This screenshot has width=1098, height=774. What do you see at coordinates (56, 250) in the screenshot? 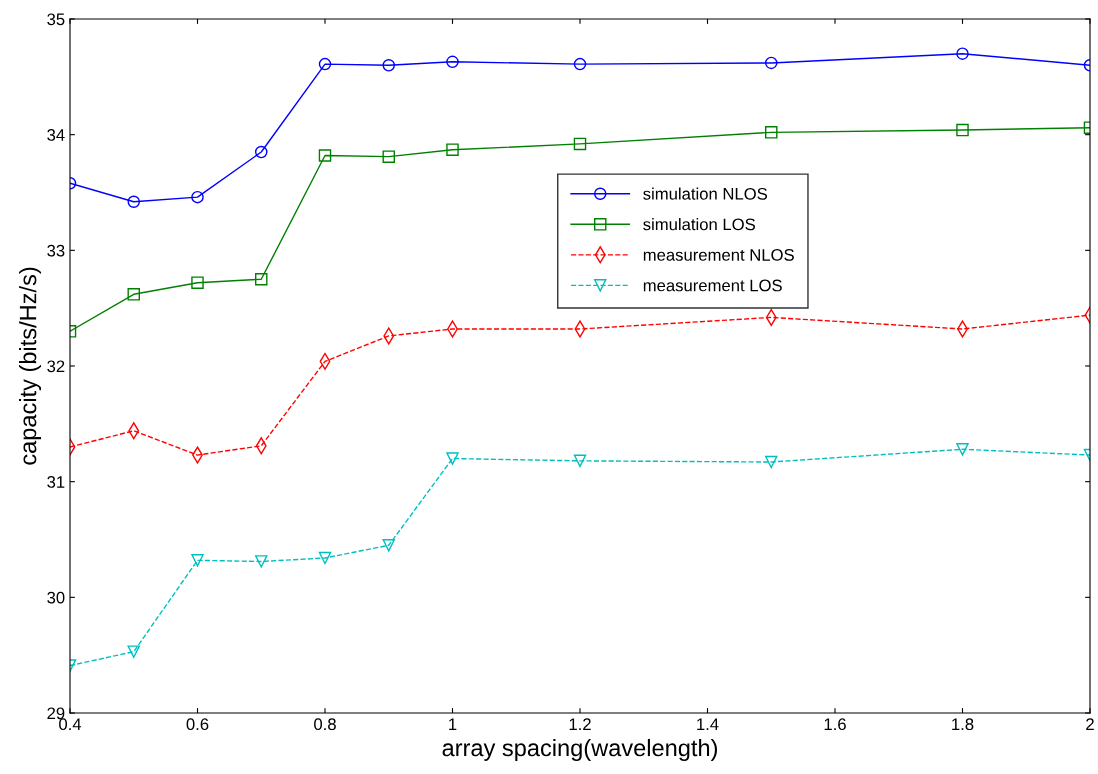
I see `y-tick-label: 33` at bounding box center [56, 250].